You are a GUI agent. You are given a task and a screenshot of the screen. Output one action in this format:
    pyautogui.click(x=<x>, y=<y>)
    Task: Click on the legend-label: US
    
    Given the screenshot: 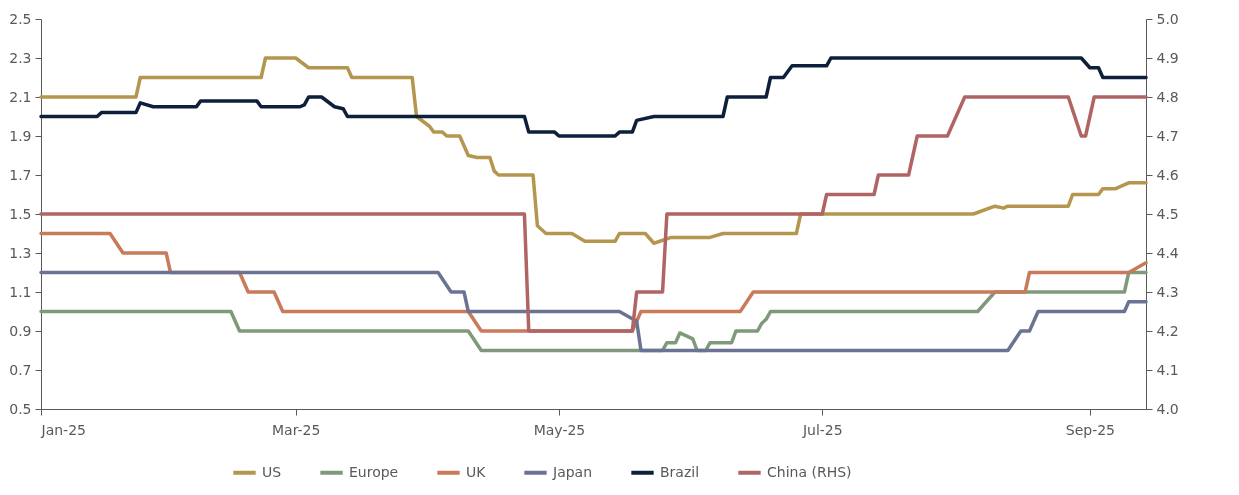 What is the action you would take?
    pyautogui.click(x=272, y=471)
    